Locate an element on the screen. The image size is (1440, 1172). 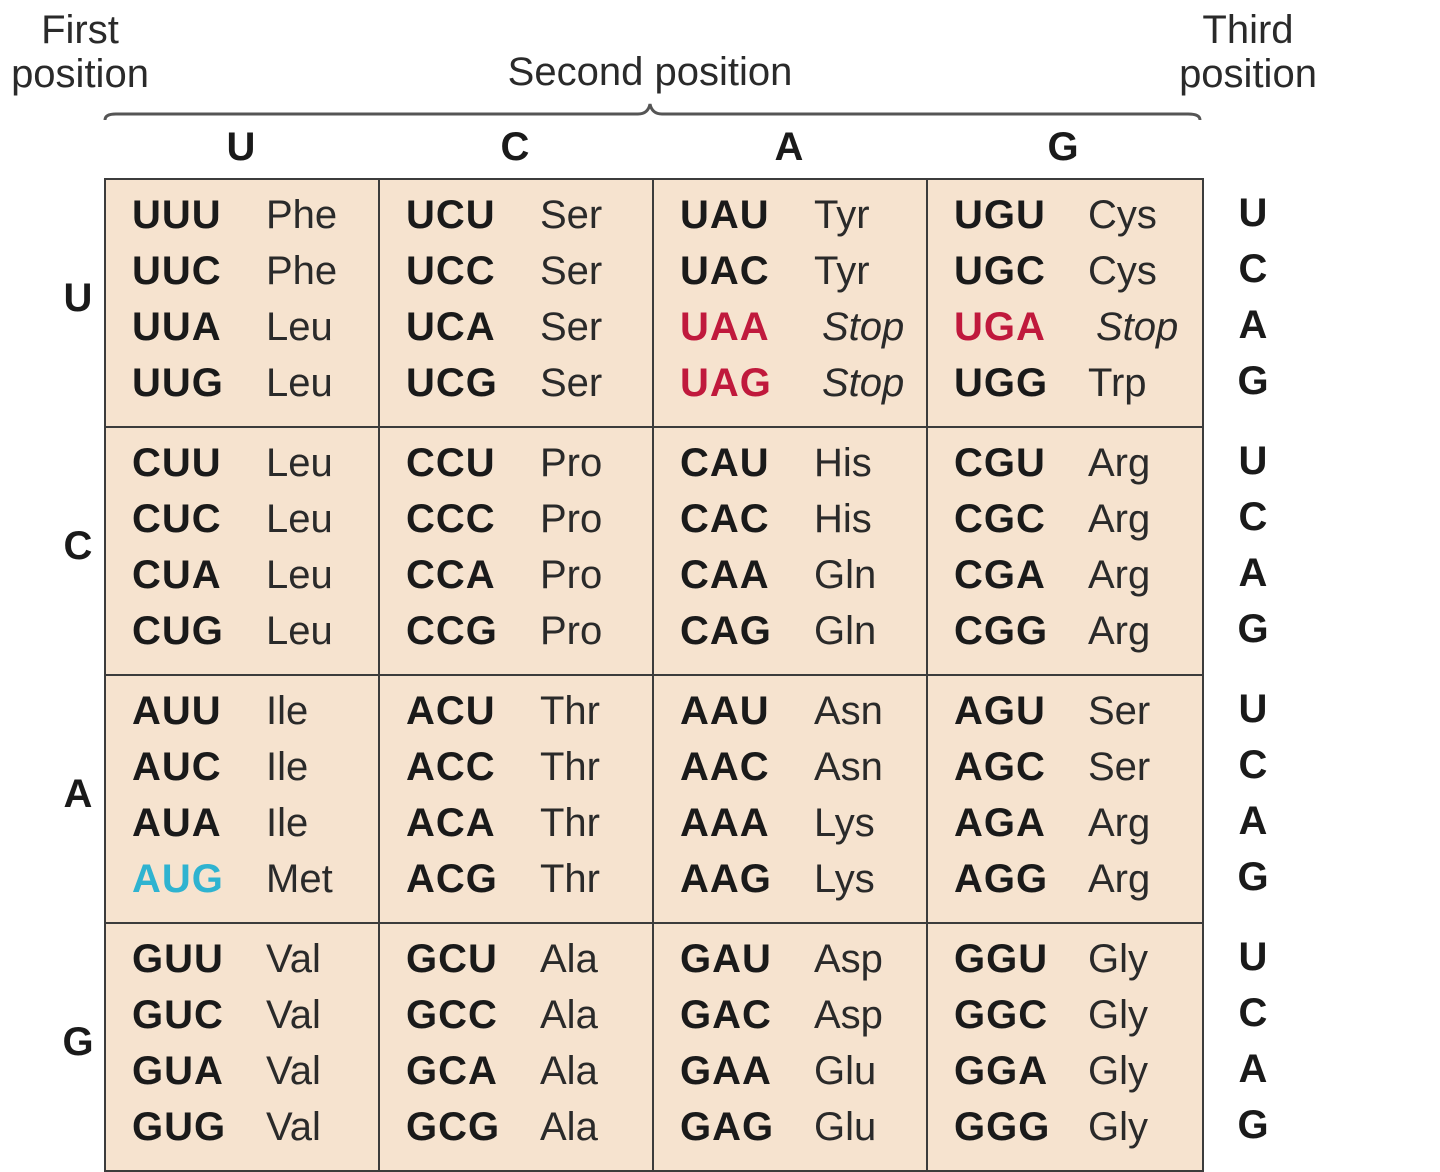
codon-block-ug: UGU Cys UGC Cys UGA Stop UGG Trp is located at coordinates (1065, 304).